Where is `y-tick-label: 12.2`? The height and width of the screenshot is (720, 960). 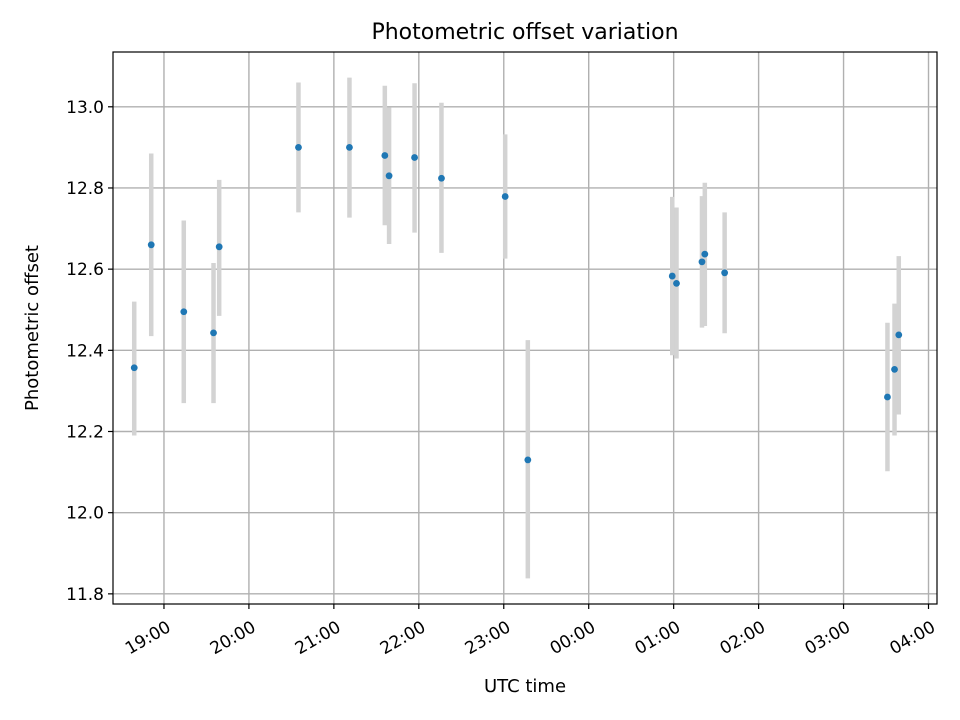
y-tick-label: 12.2 is located at coordinates (85, 433).